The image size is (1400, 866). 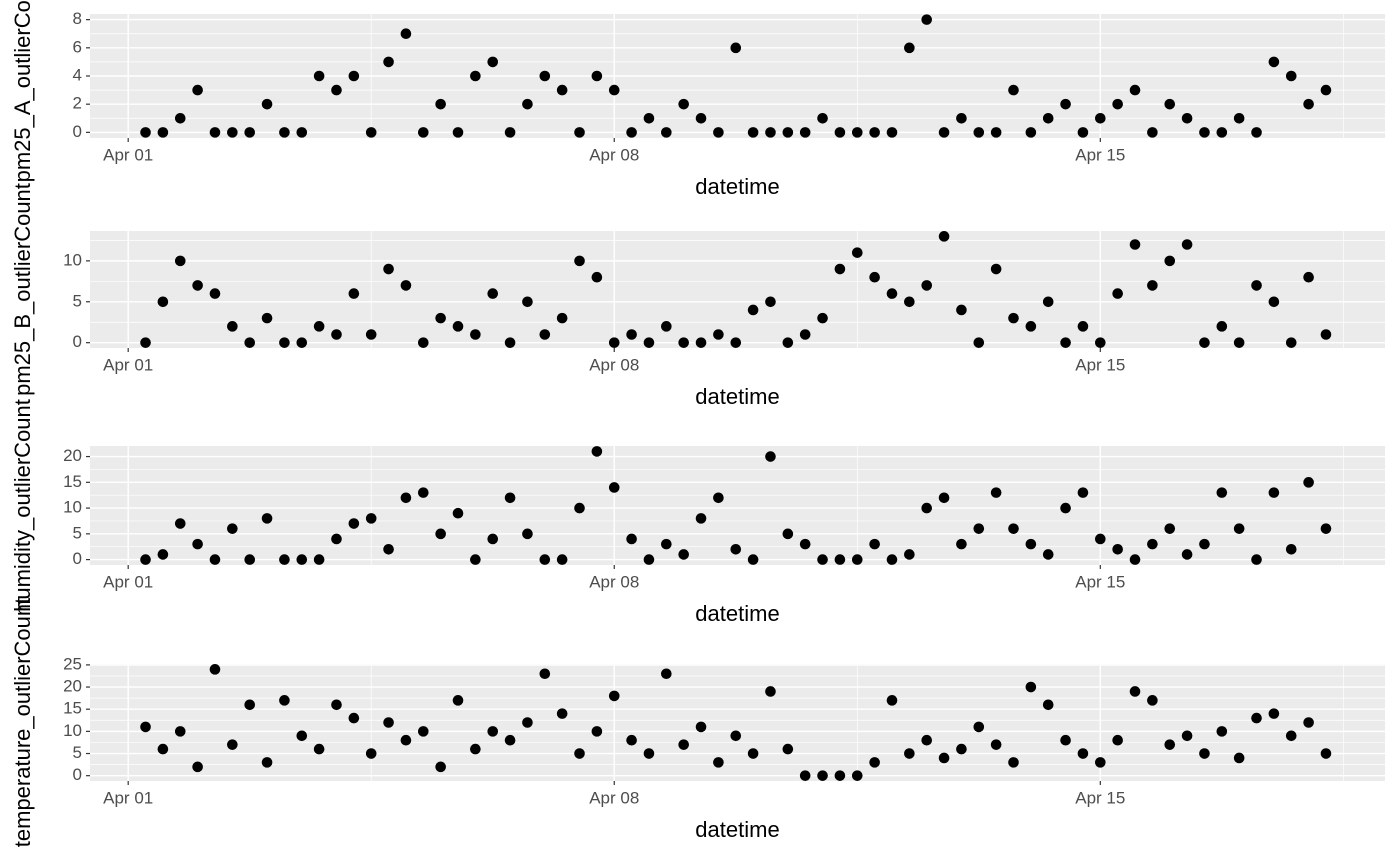 What do you see at coordinates (72, 686) in the screenshot?
I see `y-tick-label: 20` at bounding box center [72, 686].